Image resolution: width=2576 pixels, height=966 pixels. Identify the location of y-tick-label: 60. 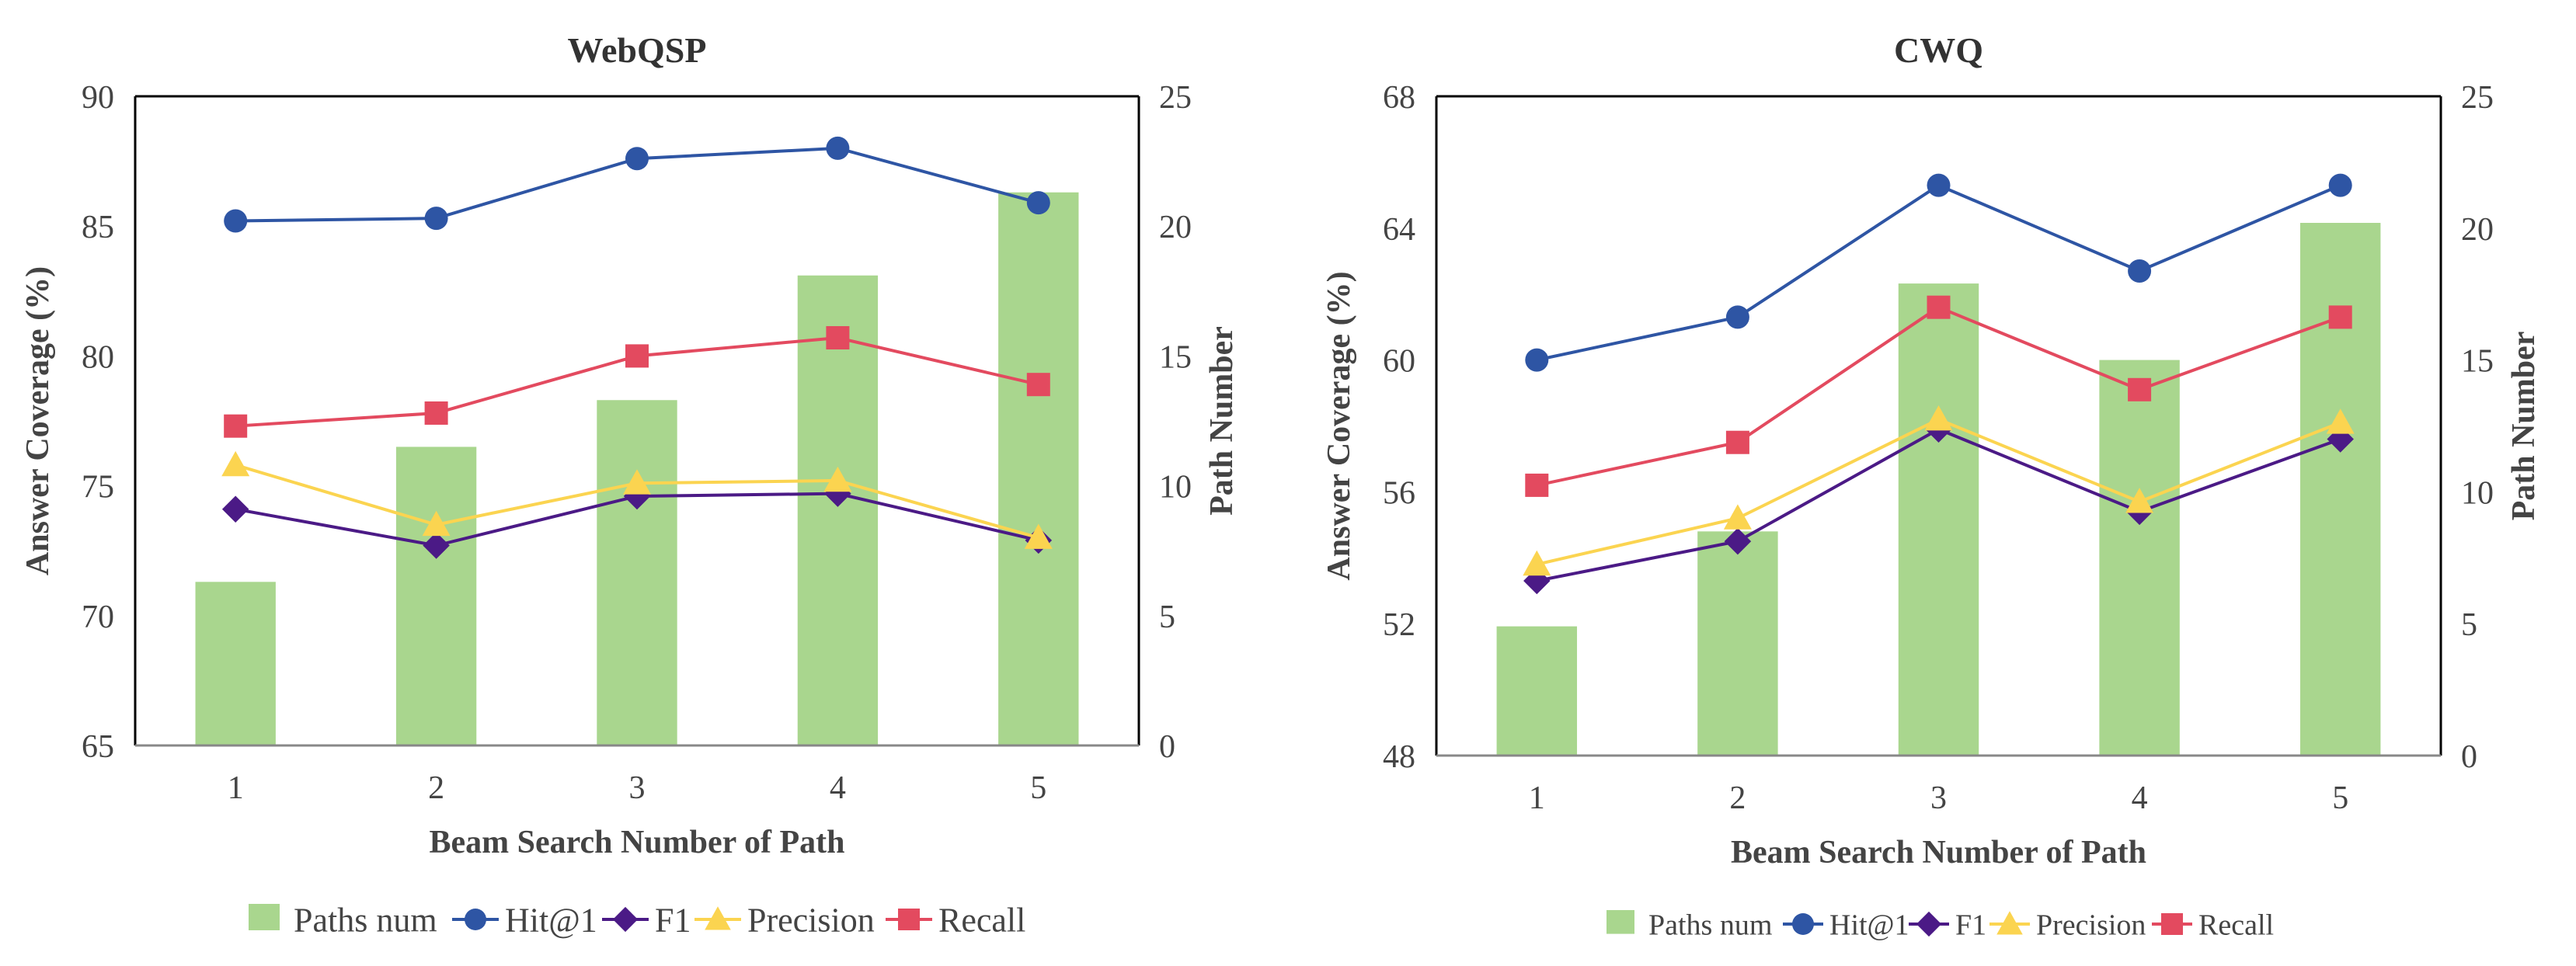
(1399, 362).